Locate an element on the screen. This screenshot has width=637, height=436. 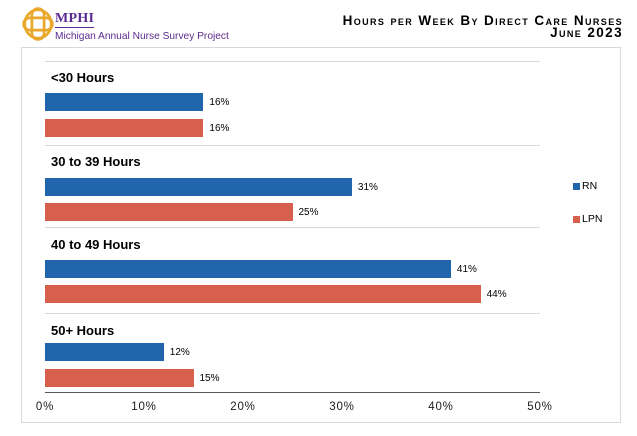
x-tick-label: 50% is located at coordinates (540, 407).